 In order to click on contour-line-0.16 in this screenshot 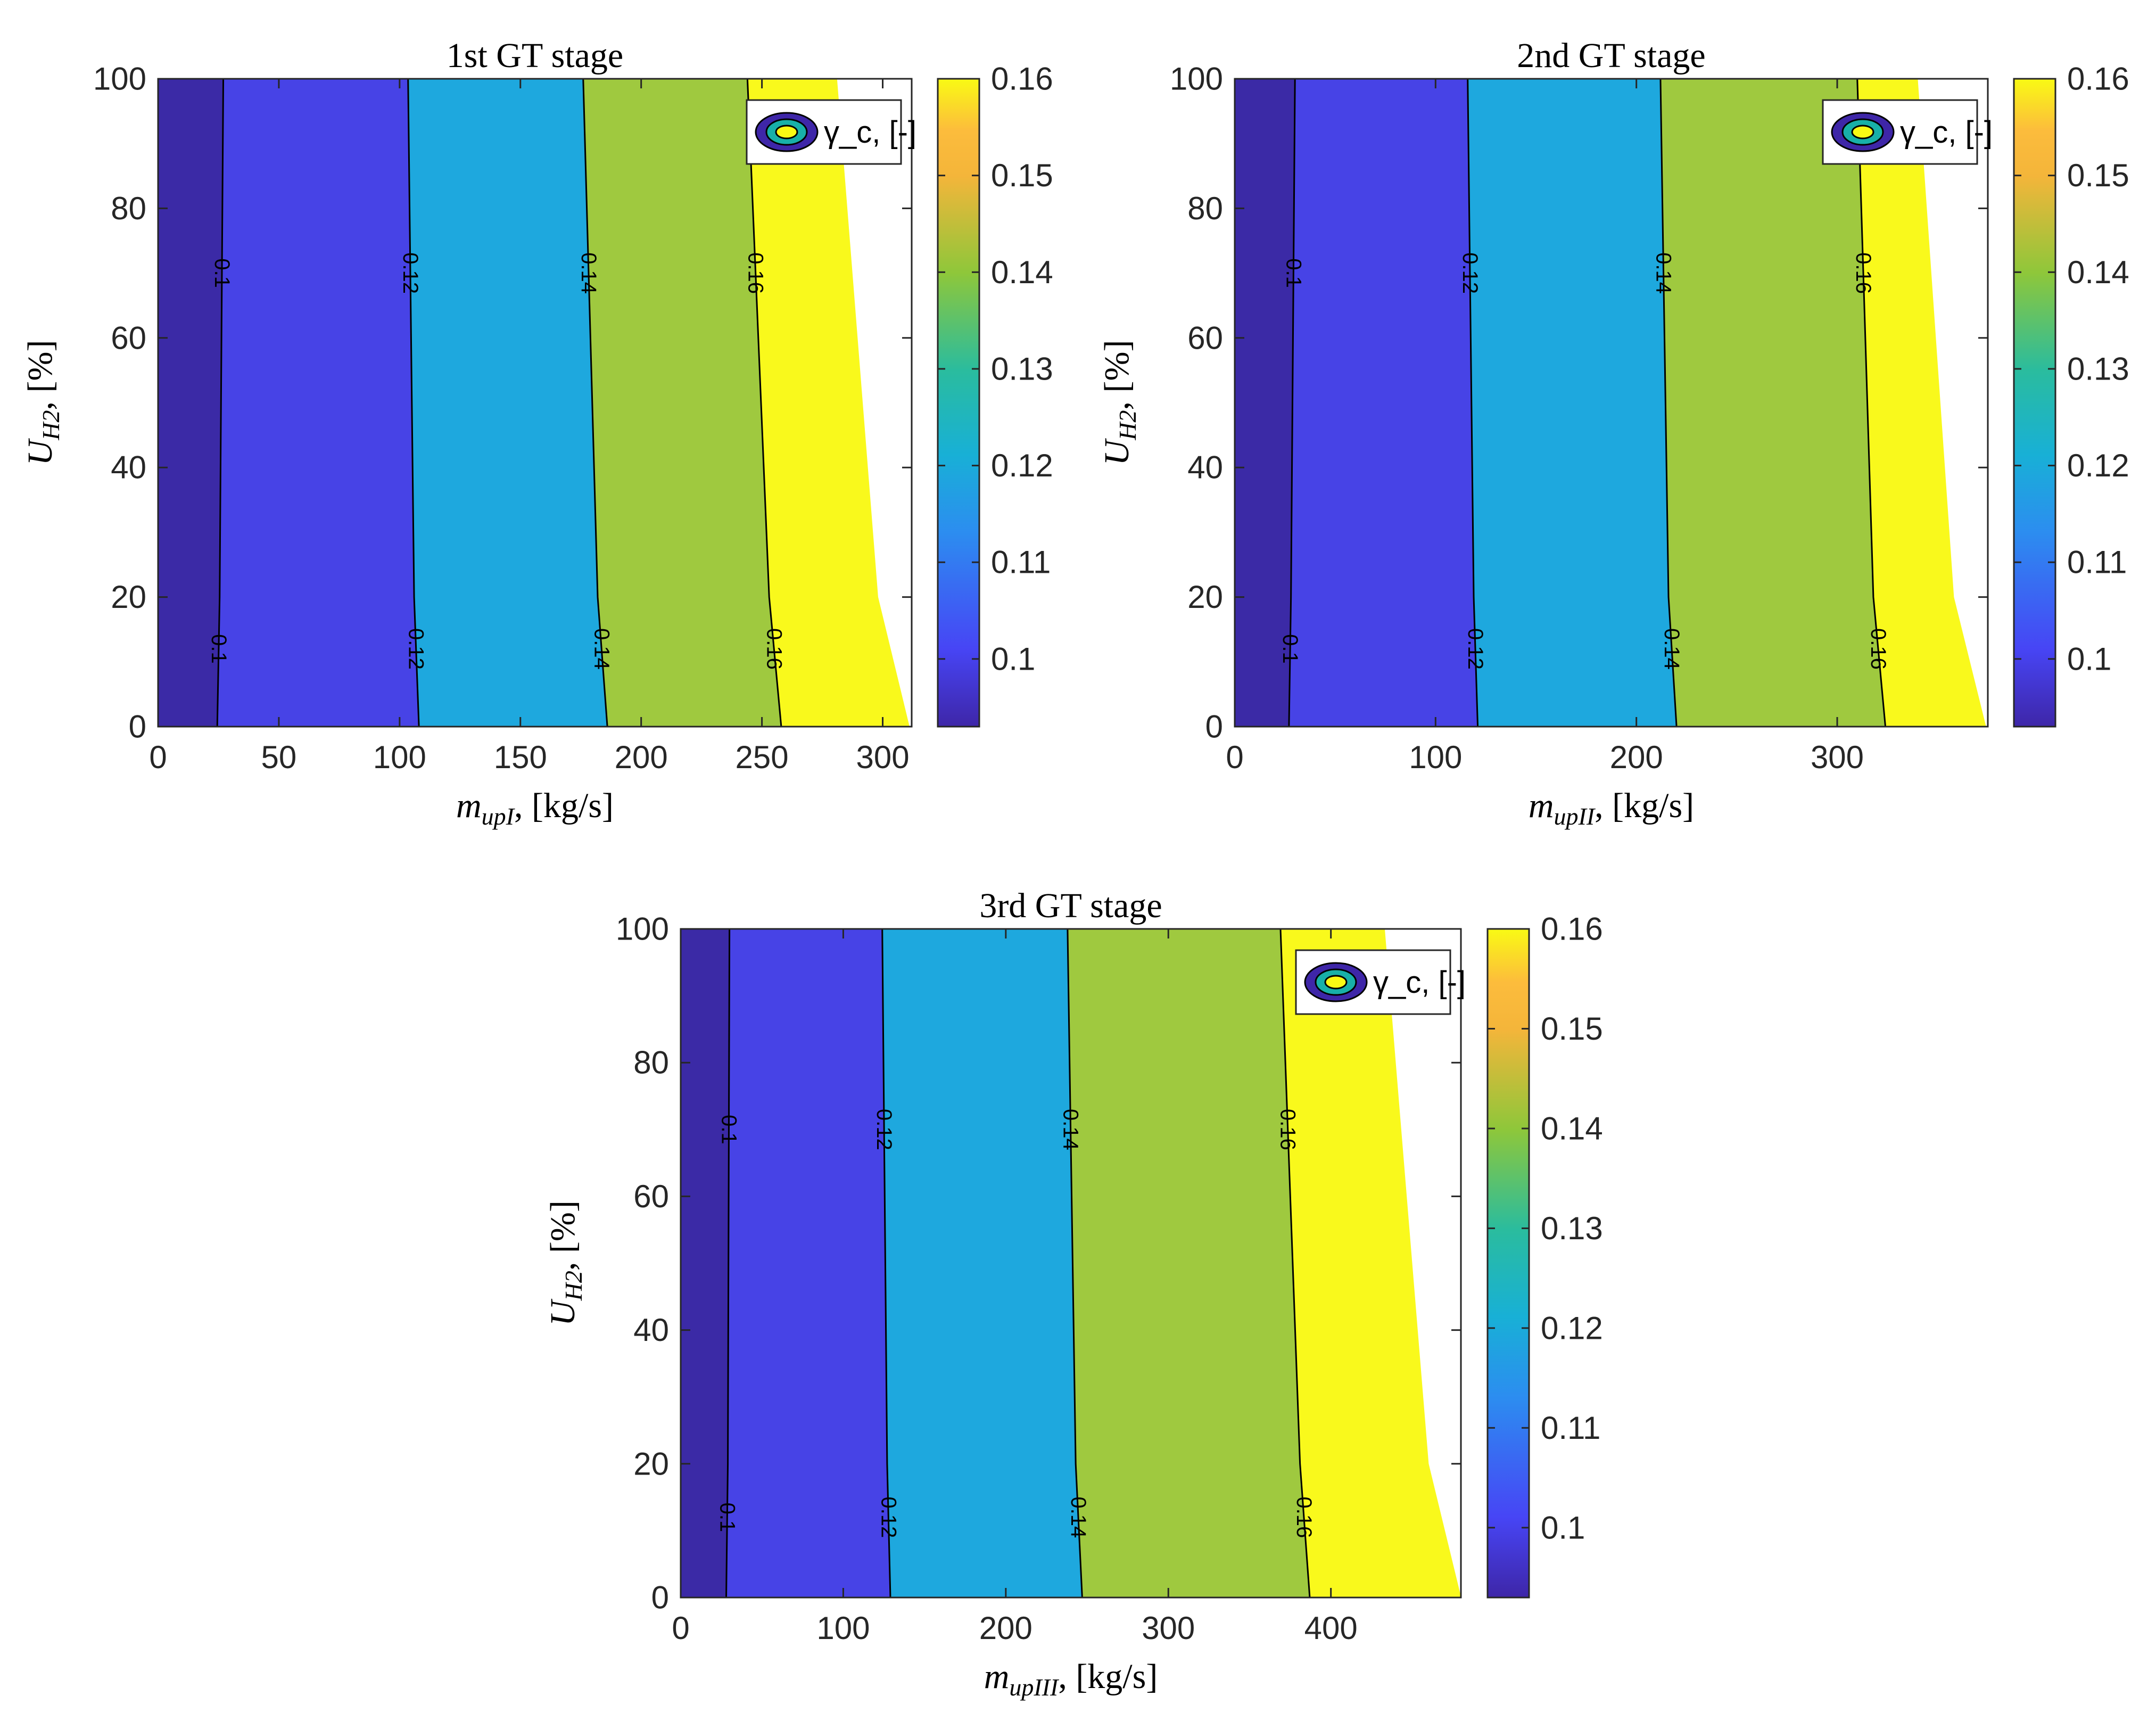, I will do `click(1295, 1263)`.